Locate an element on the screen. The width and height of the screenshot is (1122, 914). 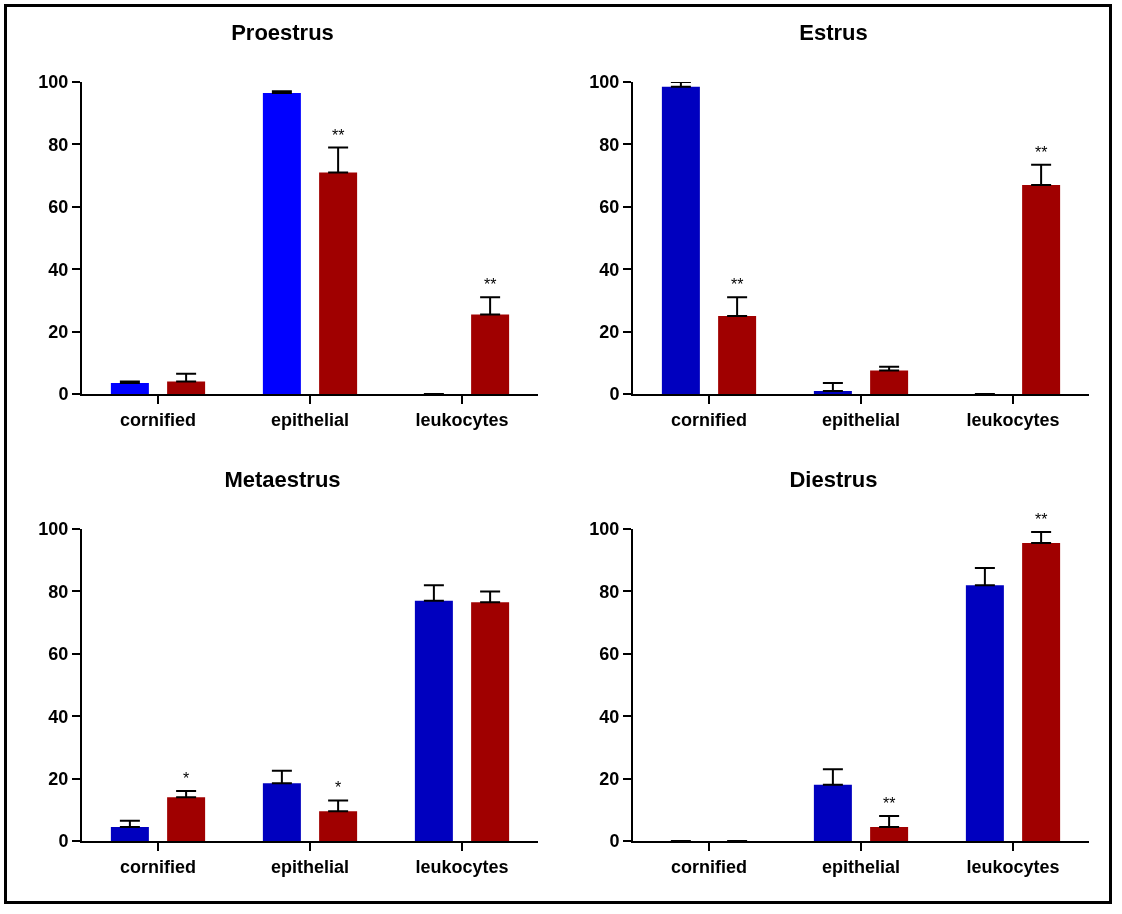
chart-title: Metaestrus is located at coordinates (282, 480).